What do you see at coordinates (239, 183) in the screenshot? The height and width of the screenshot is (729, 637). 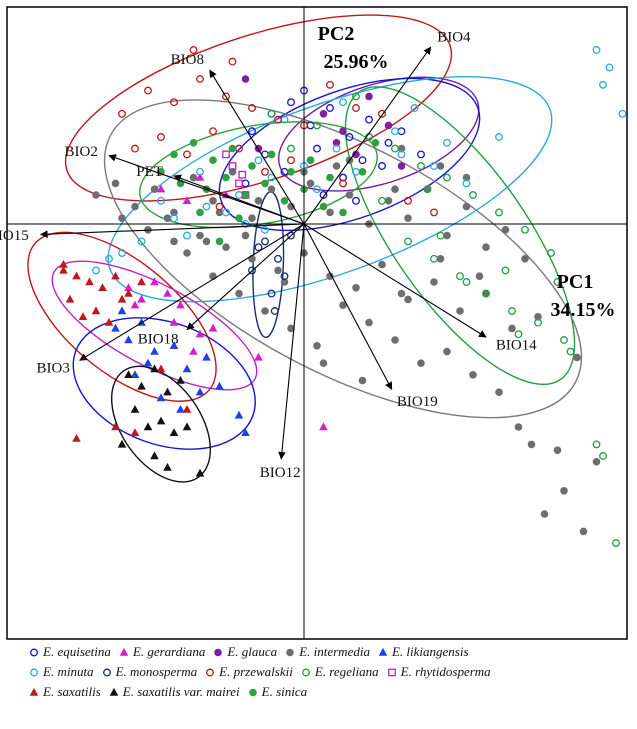 I see `point-e-rhytidosperma` at bounding box center [239, 183].